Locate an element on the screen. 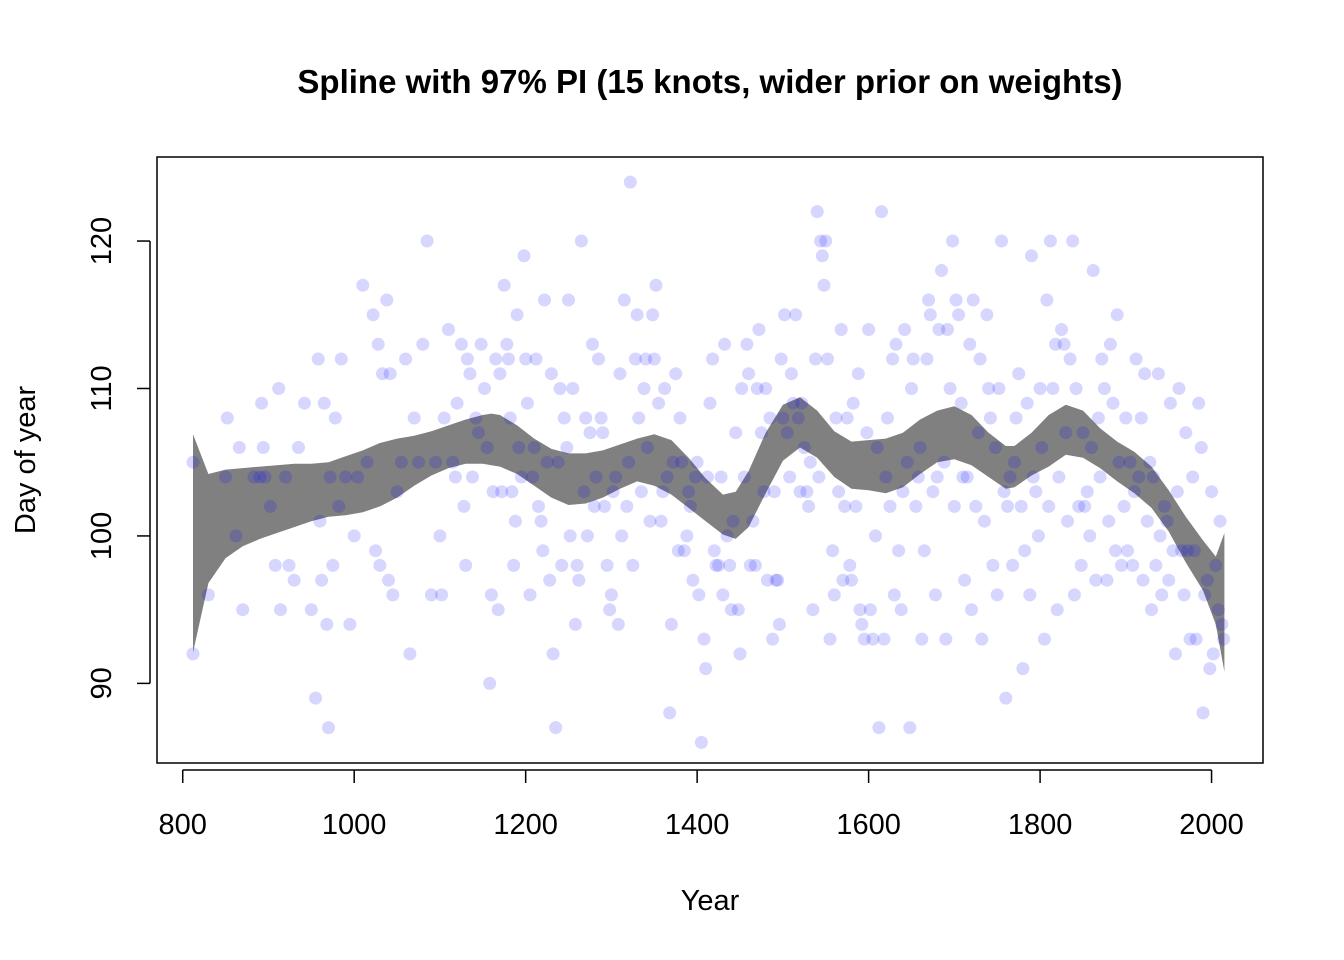  x-tick-label: 1000 is located at coordinates (354, 825).